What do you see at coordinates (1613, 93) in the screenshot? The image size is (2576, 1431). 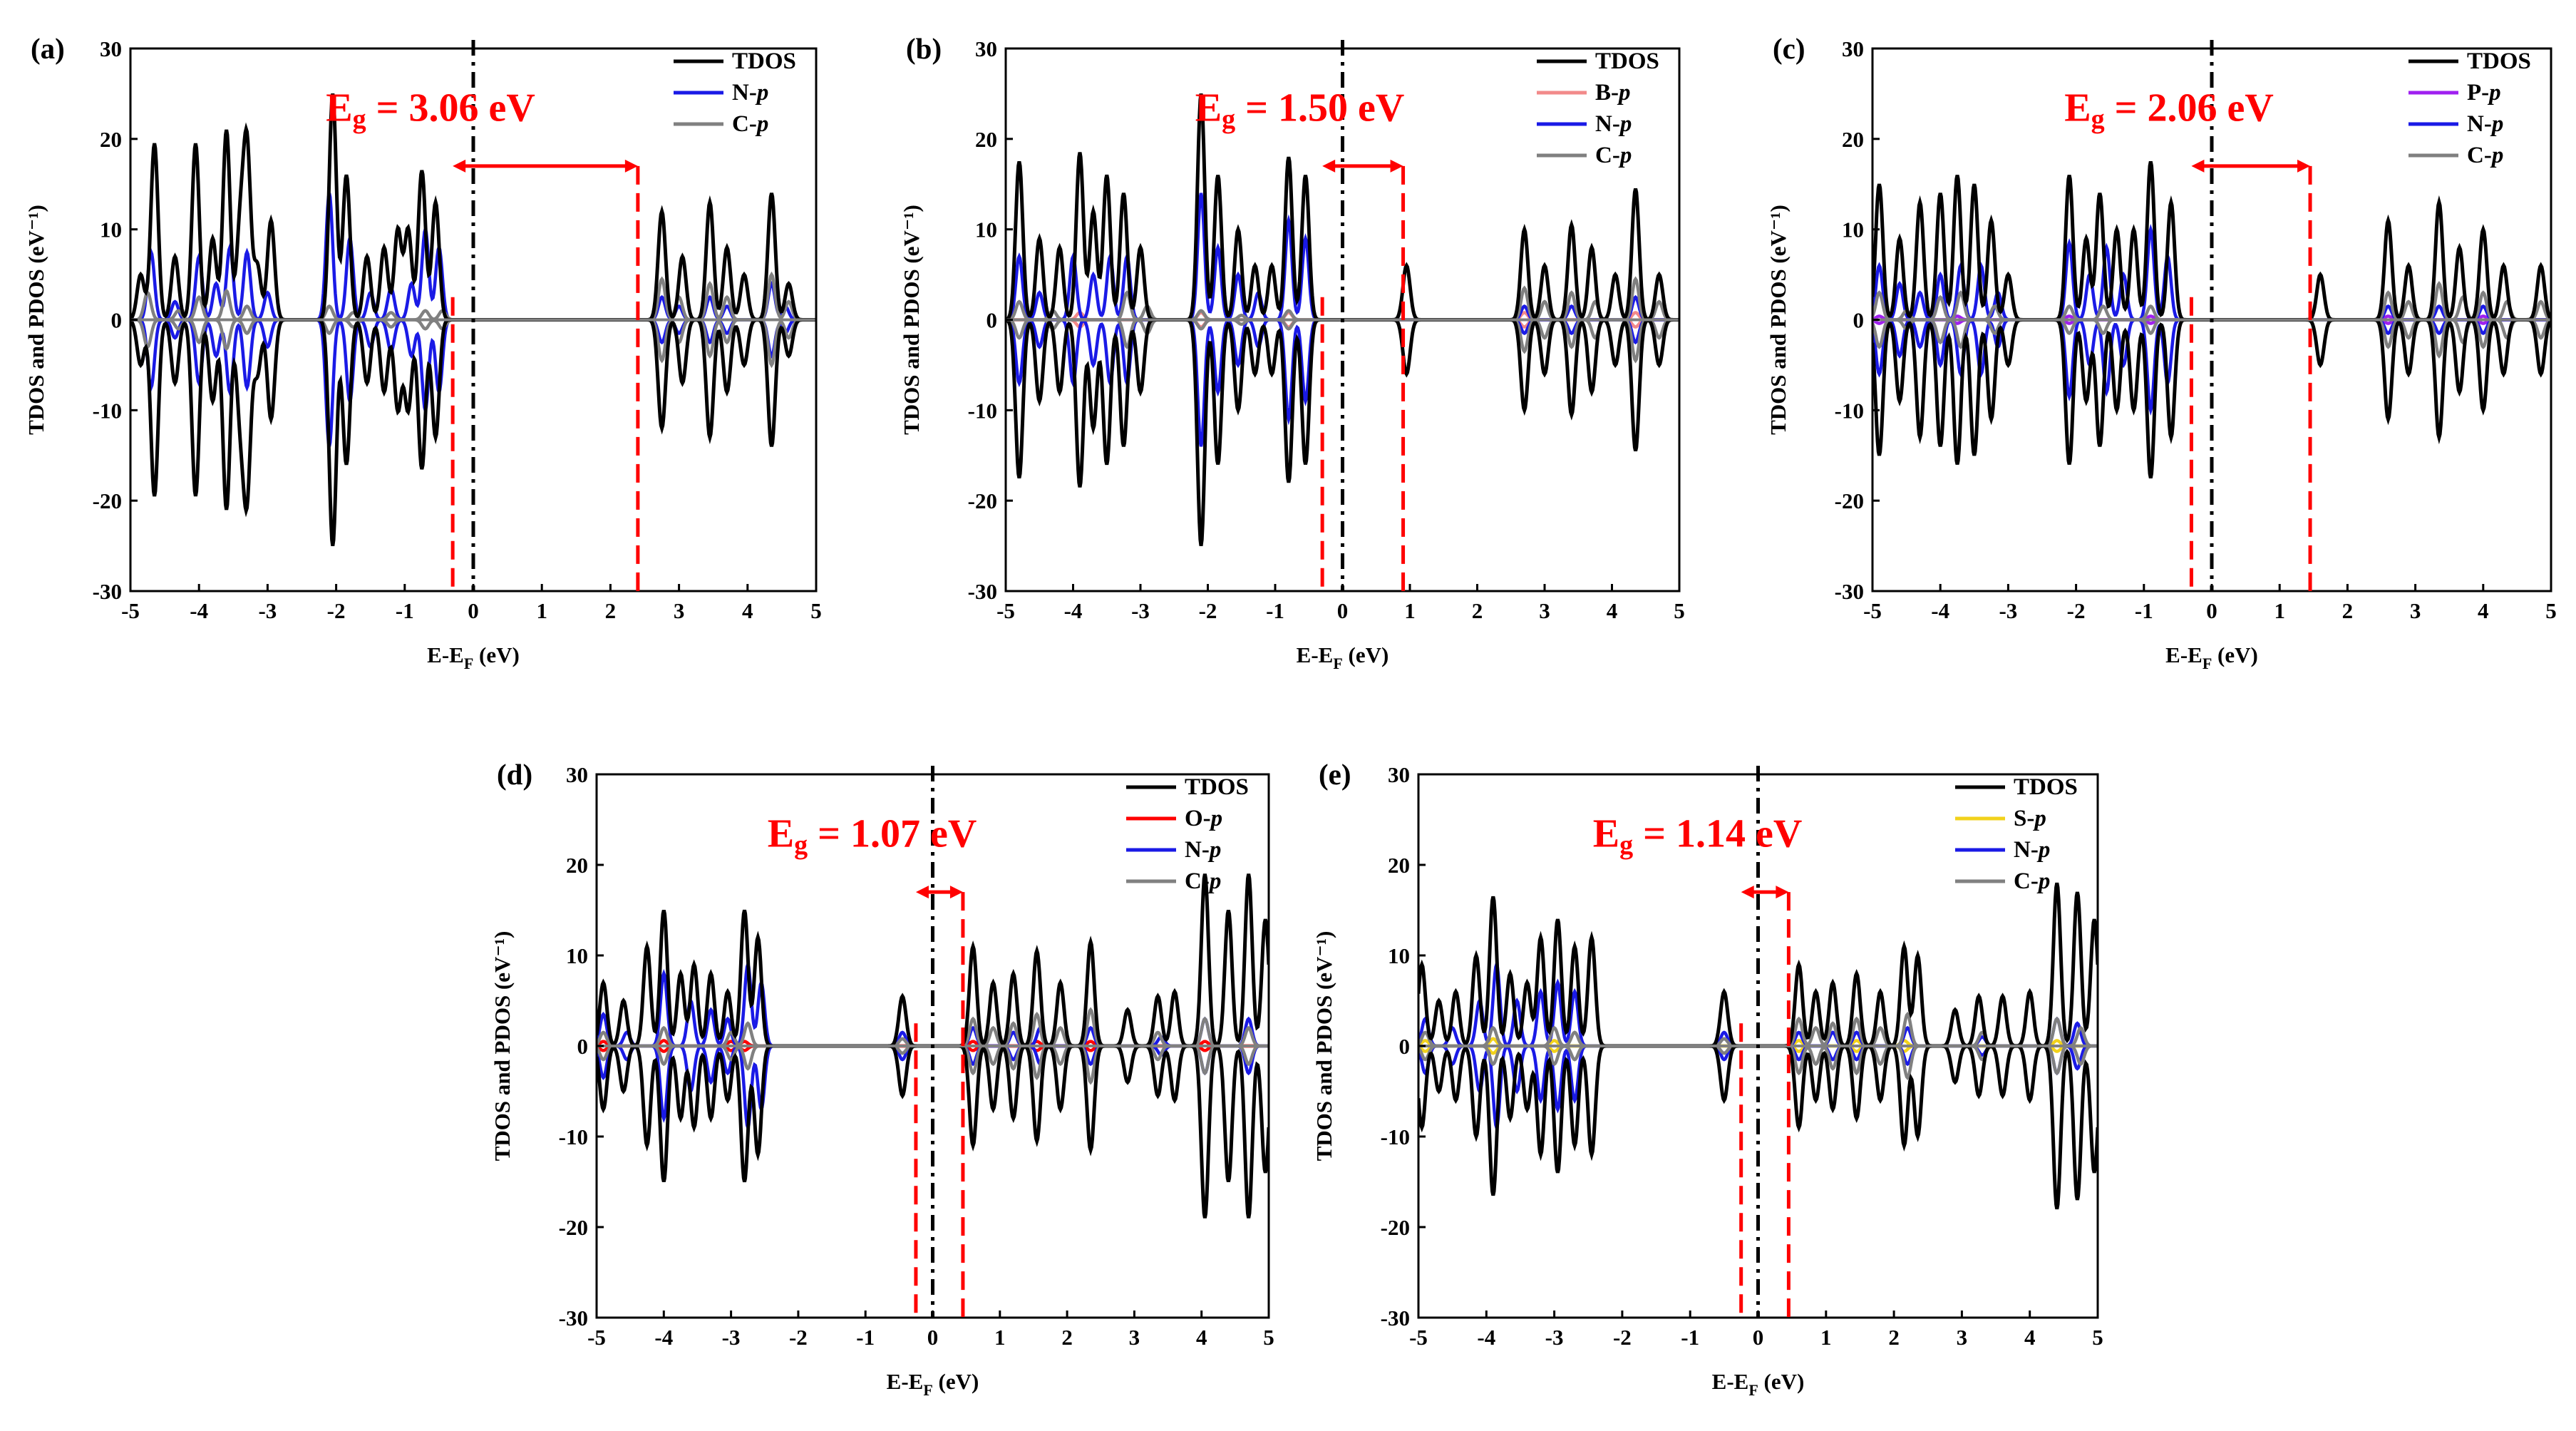 I see `legend-label-B-p: B-p` at bounding box center [1613, 93].